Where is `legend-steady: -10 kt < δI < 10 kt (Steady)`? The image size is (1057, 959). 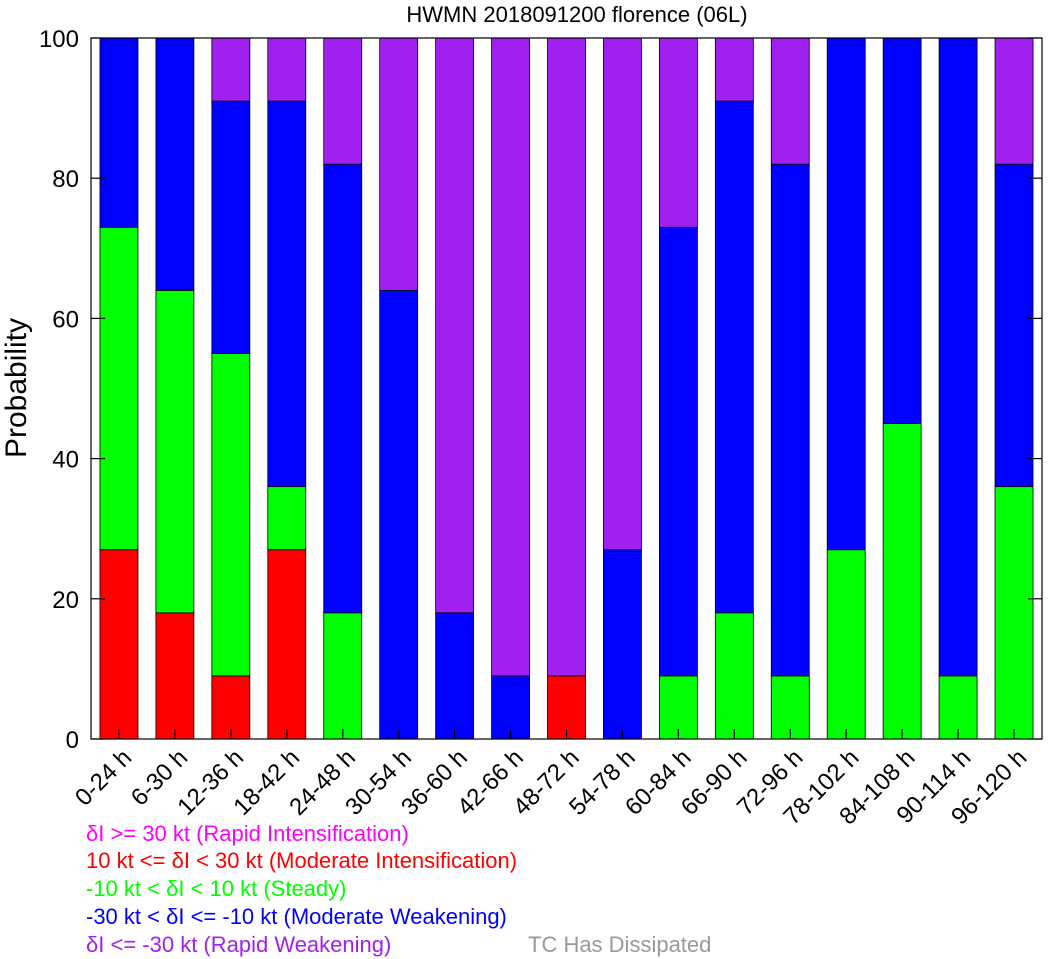 legend-steady: -10 kt < δI < 10 kt (Steady) is located at coordinates (216, 888).